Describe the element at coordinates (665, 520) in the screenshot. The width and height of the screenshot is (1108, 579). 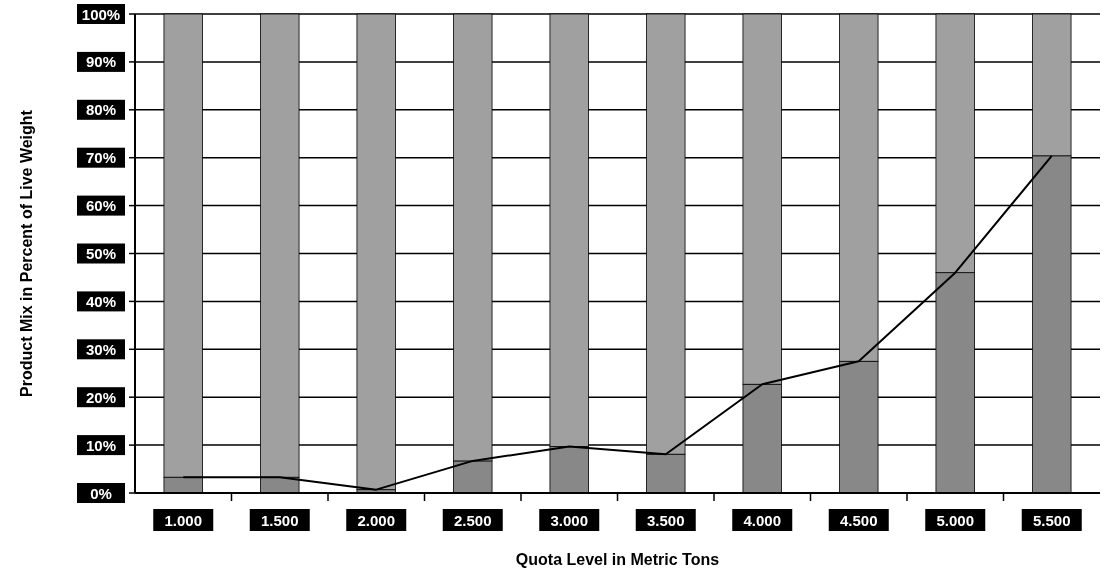
I see `x-tick-label: 3.500` at that location.